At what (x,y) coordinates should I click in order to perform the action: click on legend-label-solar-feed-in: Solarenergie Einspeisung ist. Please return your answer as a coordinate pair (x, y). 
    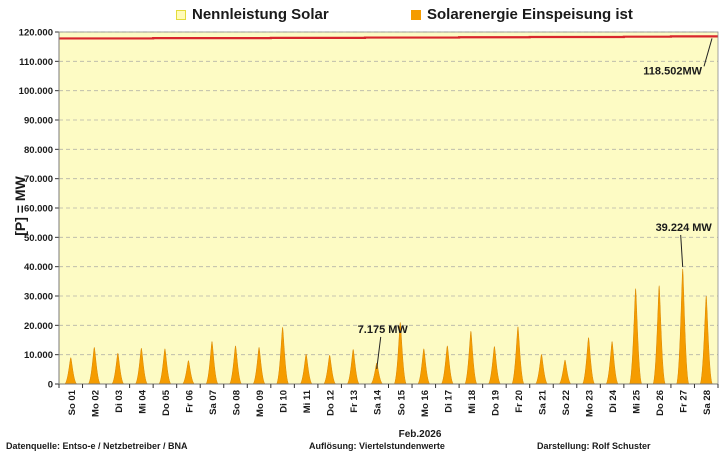
    Looking at the image, I should click on (530, 14).